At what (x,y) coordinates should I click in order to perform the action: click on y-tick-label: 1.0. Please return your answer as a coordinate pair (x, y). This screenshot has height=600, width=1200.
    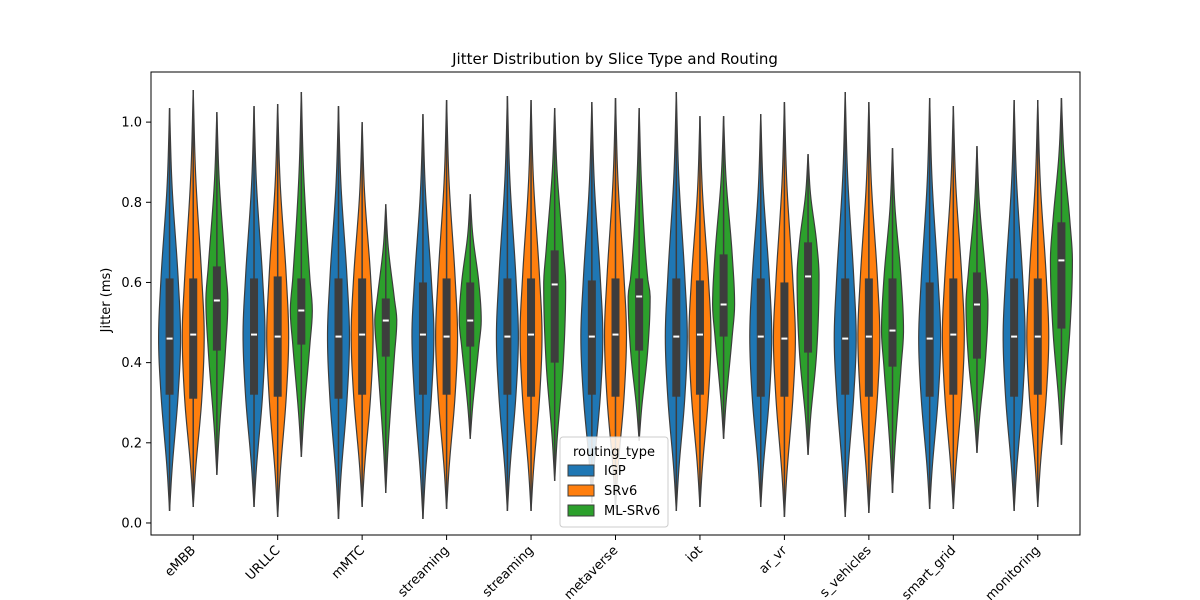
    Looking at the image, I should click on (131, 123).